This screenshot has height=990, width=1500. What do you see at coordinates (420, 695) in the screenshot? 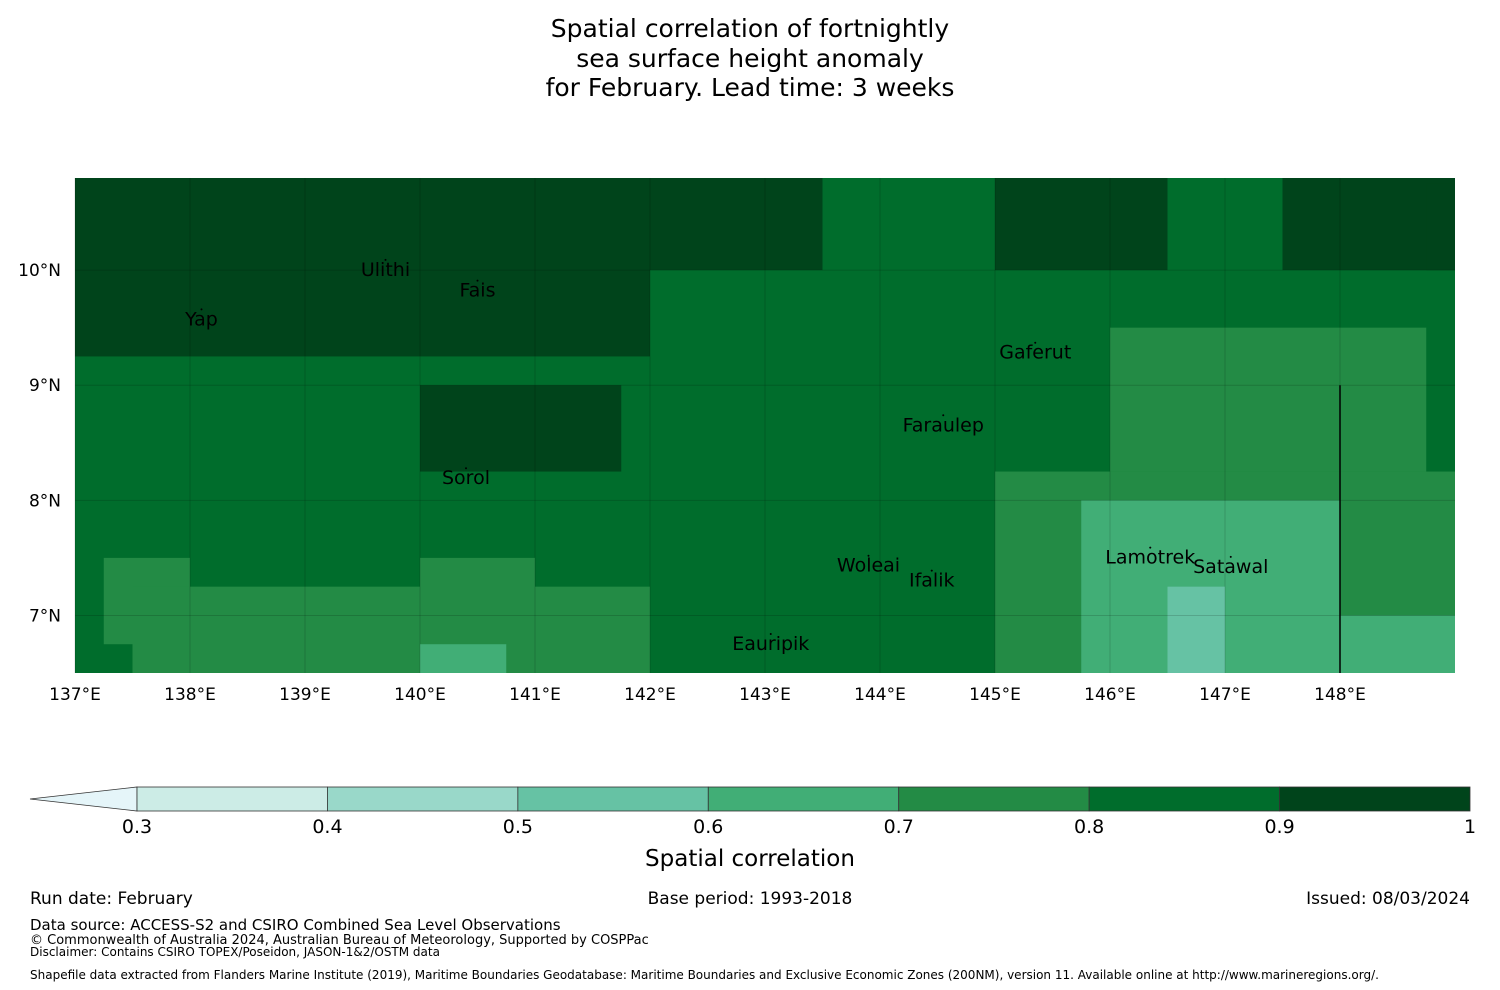
I see `x-tick-label: 140°E` at bounding box center [420, 695].